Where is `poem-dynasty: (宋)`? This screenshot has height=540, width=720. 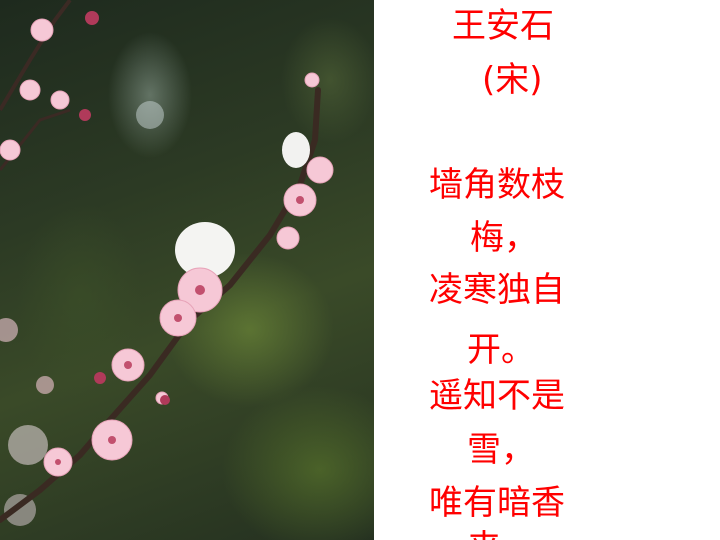 poem-dynasty: (宋) is located at coordinates (512, 80).